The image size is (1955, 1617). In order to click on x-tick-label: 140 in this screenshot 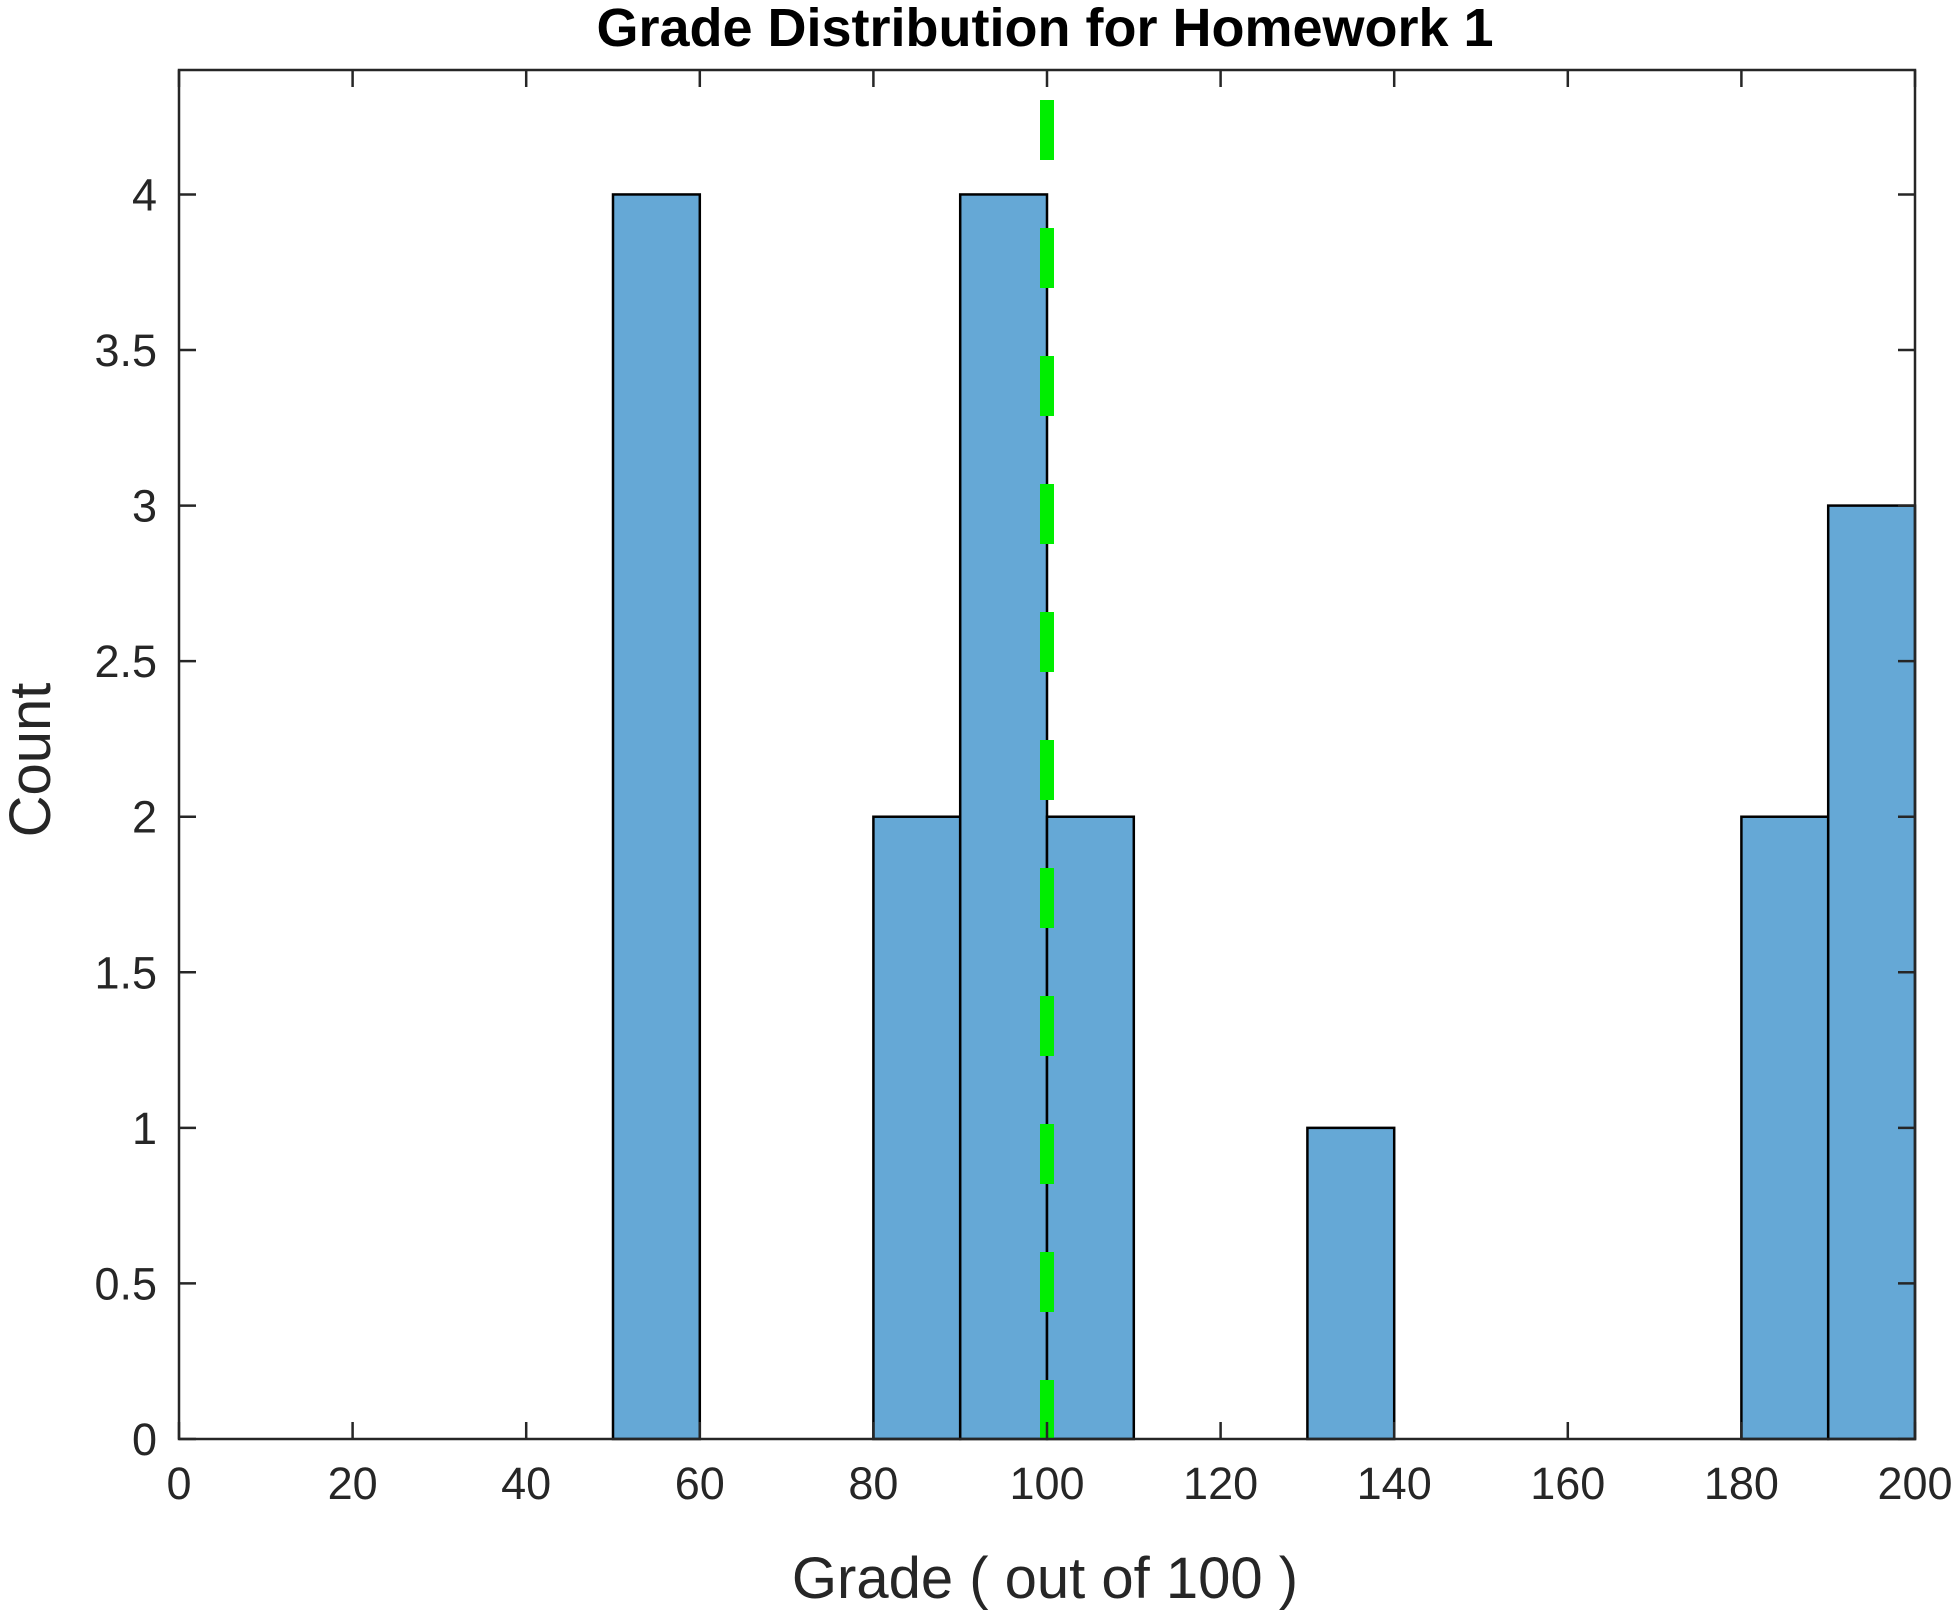, I will do `click(1394, 1483)`.